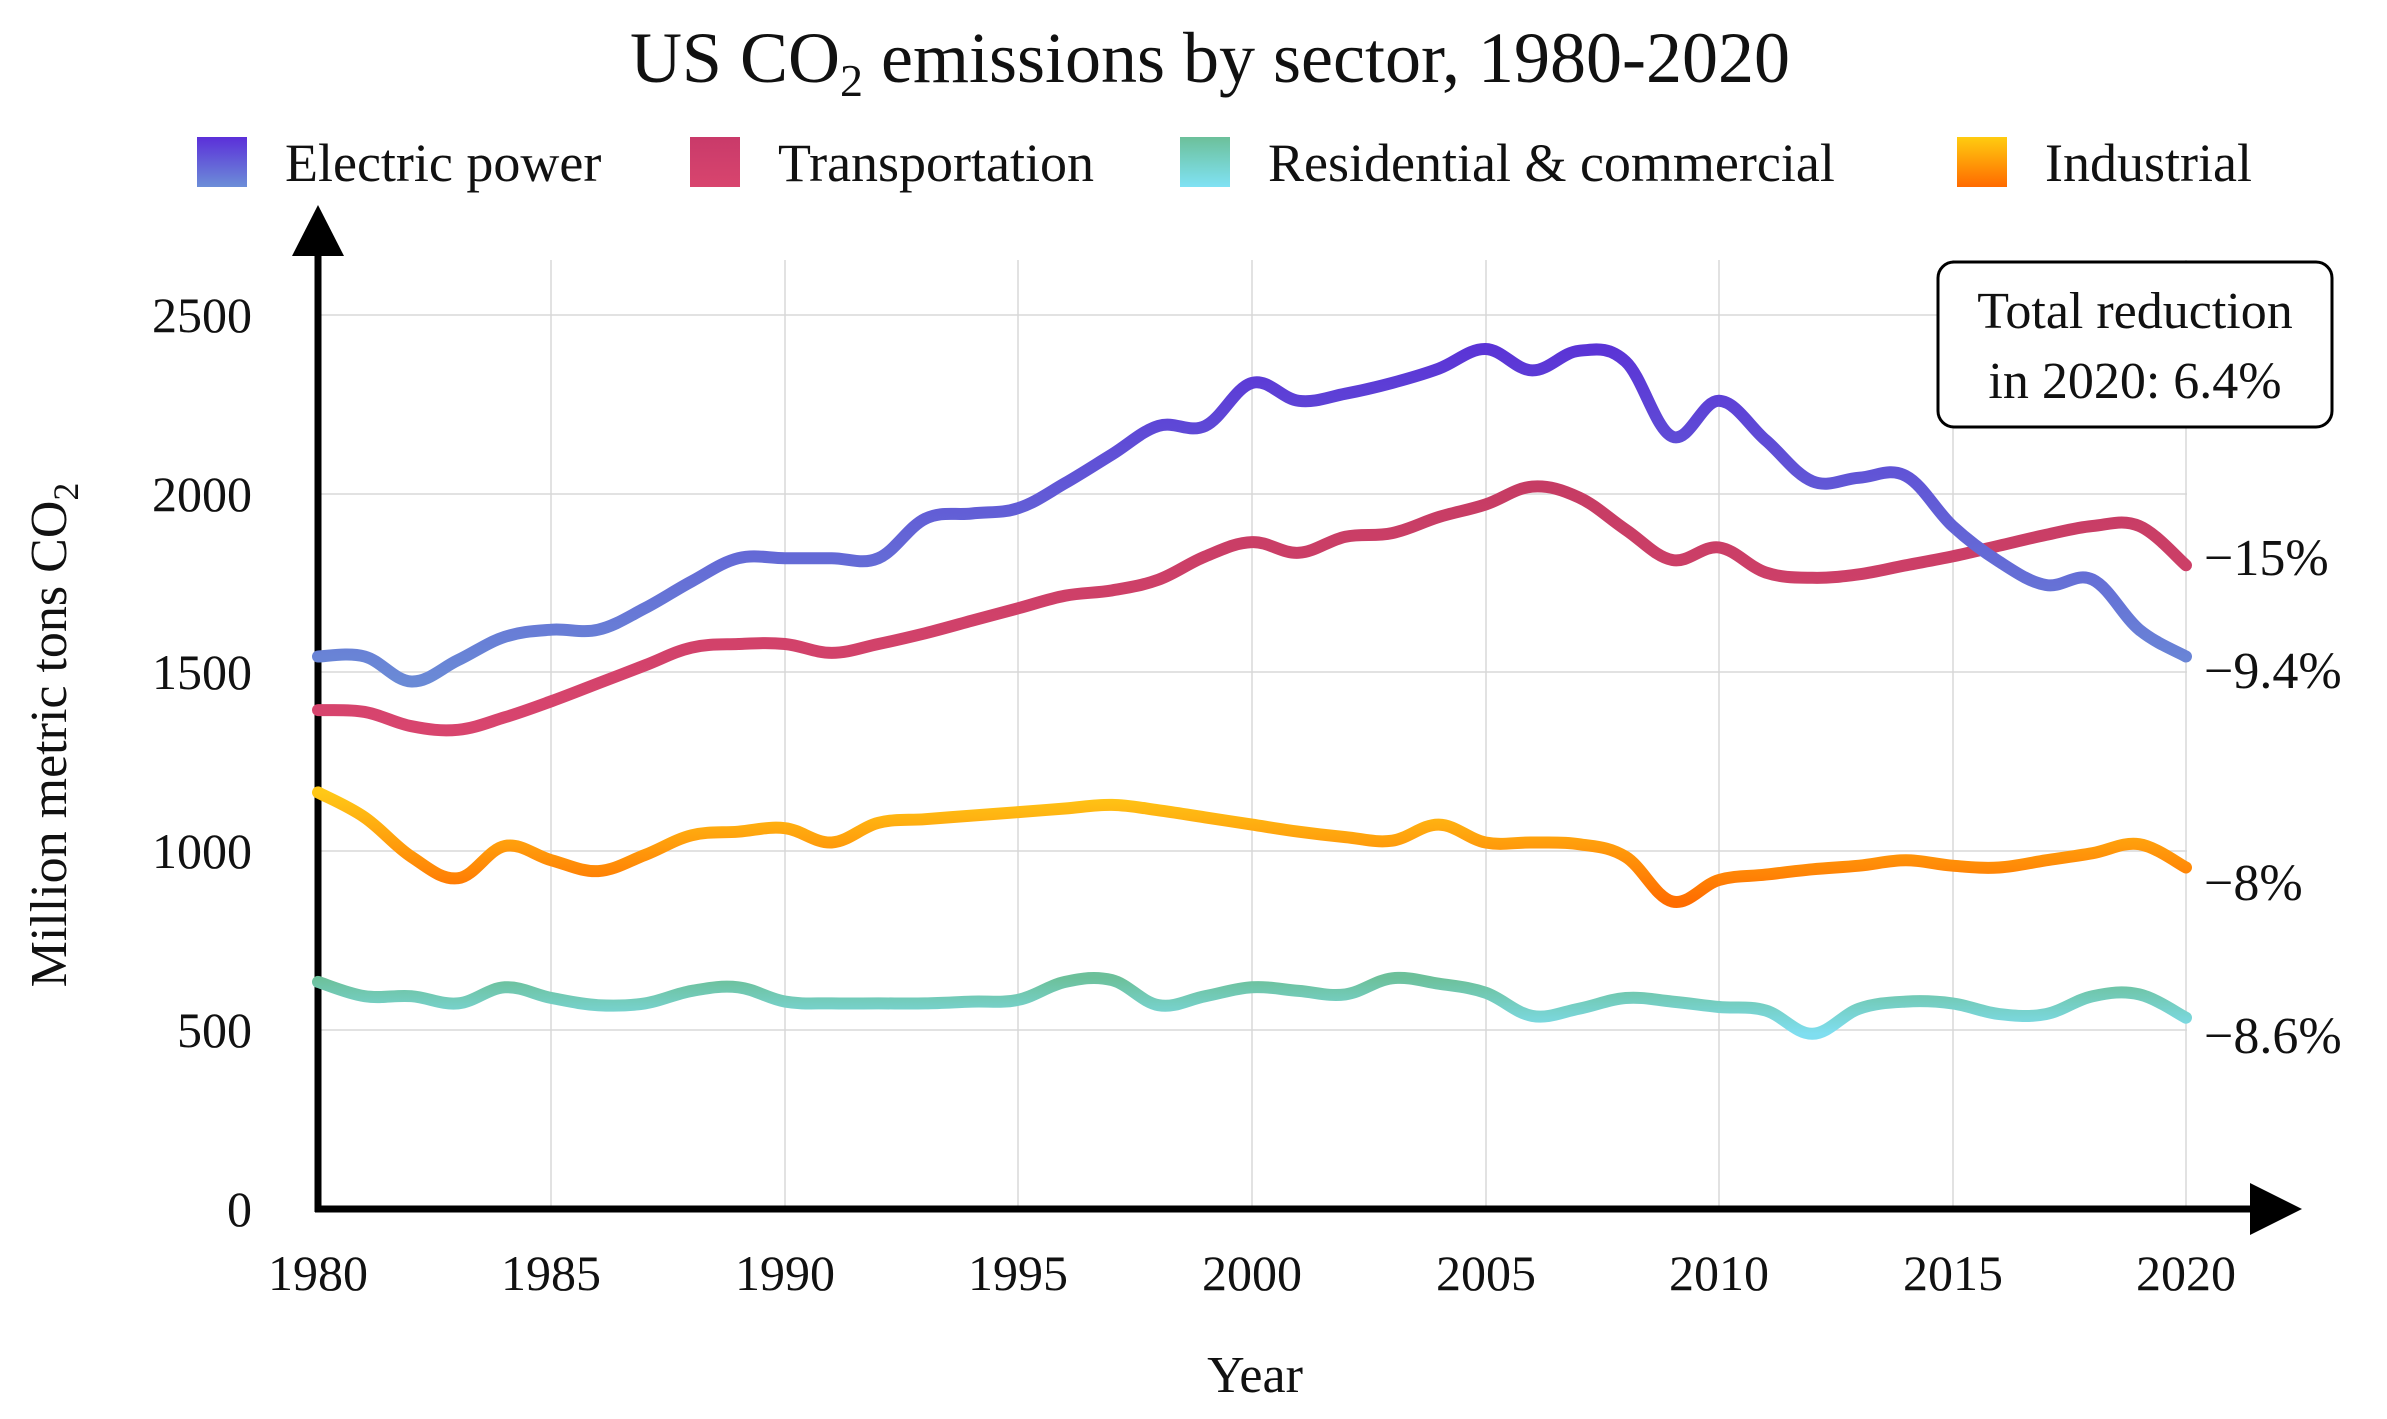  What do you see at coordinates (1252, 608) in the screenshot?
I see `series-line-transportation` at bounding box center [1252, 608].